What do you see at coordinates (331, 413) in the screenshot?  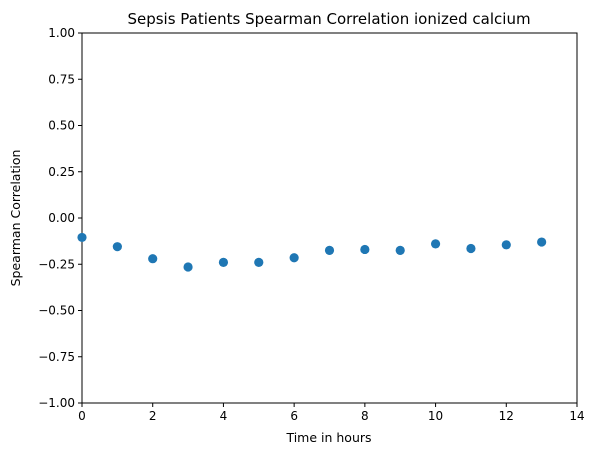 I see `x-axis: 0 2 4 6 8 10 12 14` at bounding box center [331, 413].